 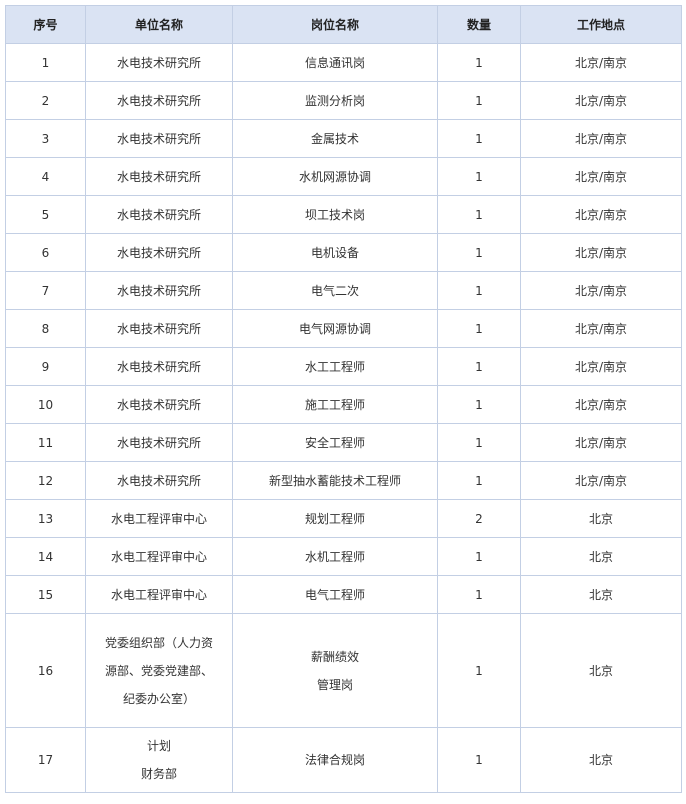 I want to click on table-row: 8 水电技术研究所 电气网源协调 1 北京/南京, so click(x=343, y=328).